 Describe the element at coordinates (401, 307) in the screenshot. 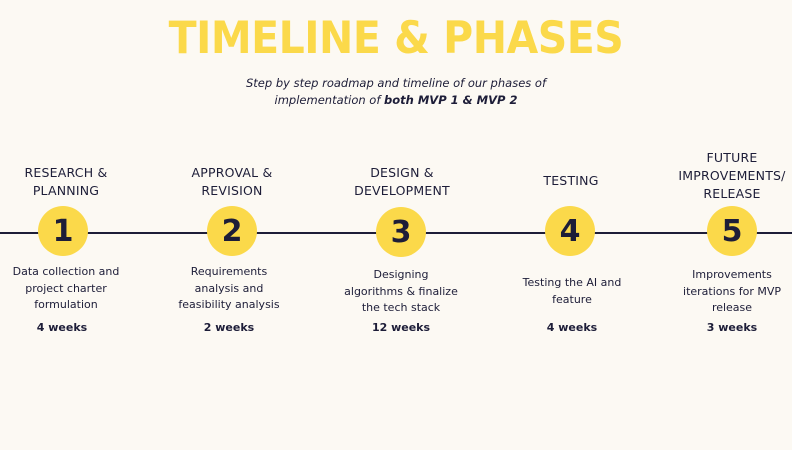

I see `phase-3-desc-line-3: the tech stack` at that location.